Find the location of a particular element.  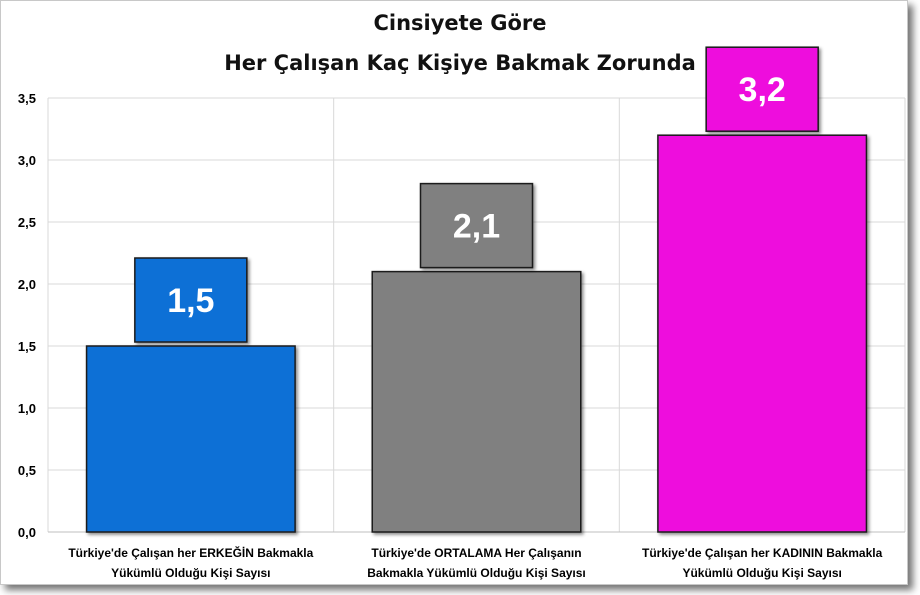

y-tick-label: 2,0 is located at coordinates (27, 284).